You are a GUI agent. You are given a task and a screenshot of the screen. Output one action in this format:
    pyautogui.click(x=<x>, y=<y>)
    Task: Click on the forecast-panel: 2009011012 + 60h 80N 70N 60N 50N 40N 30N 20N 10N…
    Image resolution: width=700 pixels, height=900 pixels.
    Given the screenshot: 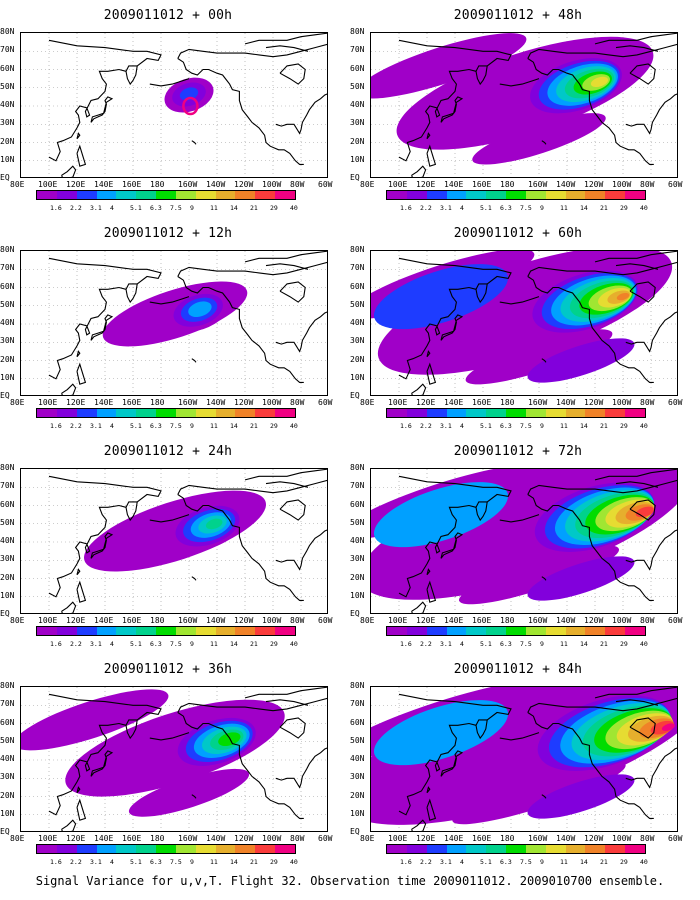 What is the action you would take?
    pyautogui.click(x=518, y=333)
    